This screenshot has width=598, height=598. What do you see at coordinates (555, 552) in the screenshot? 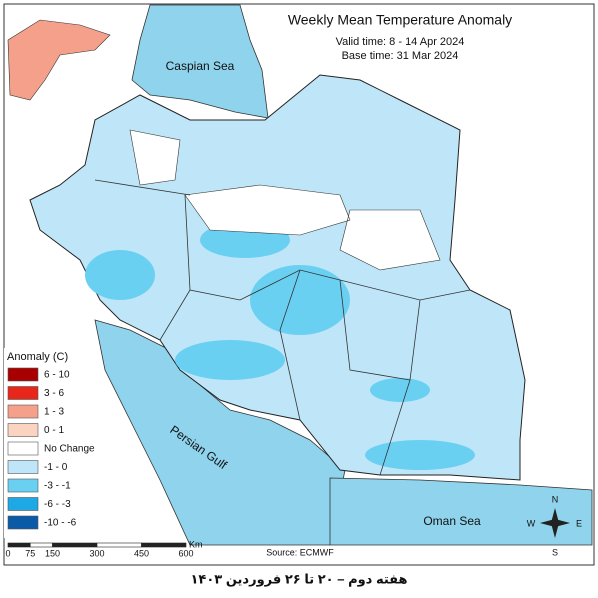
I see `compass-s: S` at bounding box center [555, 552].